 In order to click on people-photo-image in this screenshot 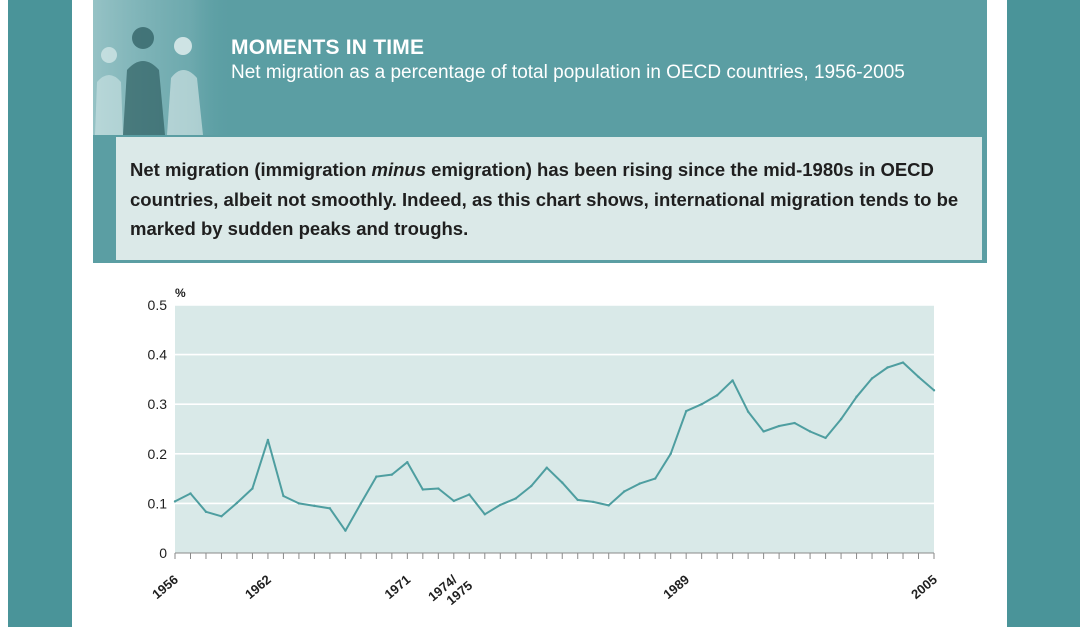, I will do `click(163, 67)`.